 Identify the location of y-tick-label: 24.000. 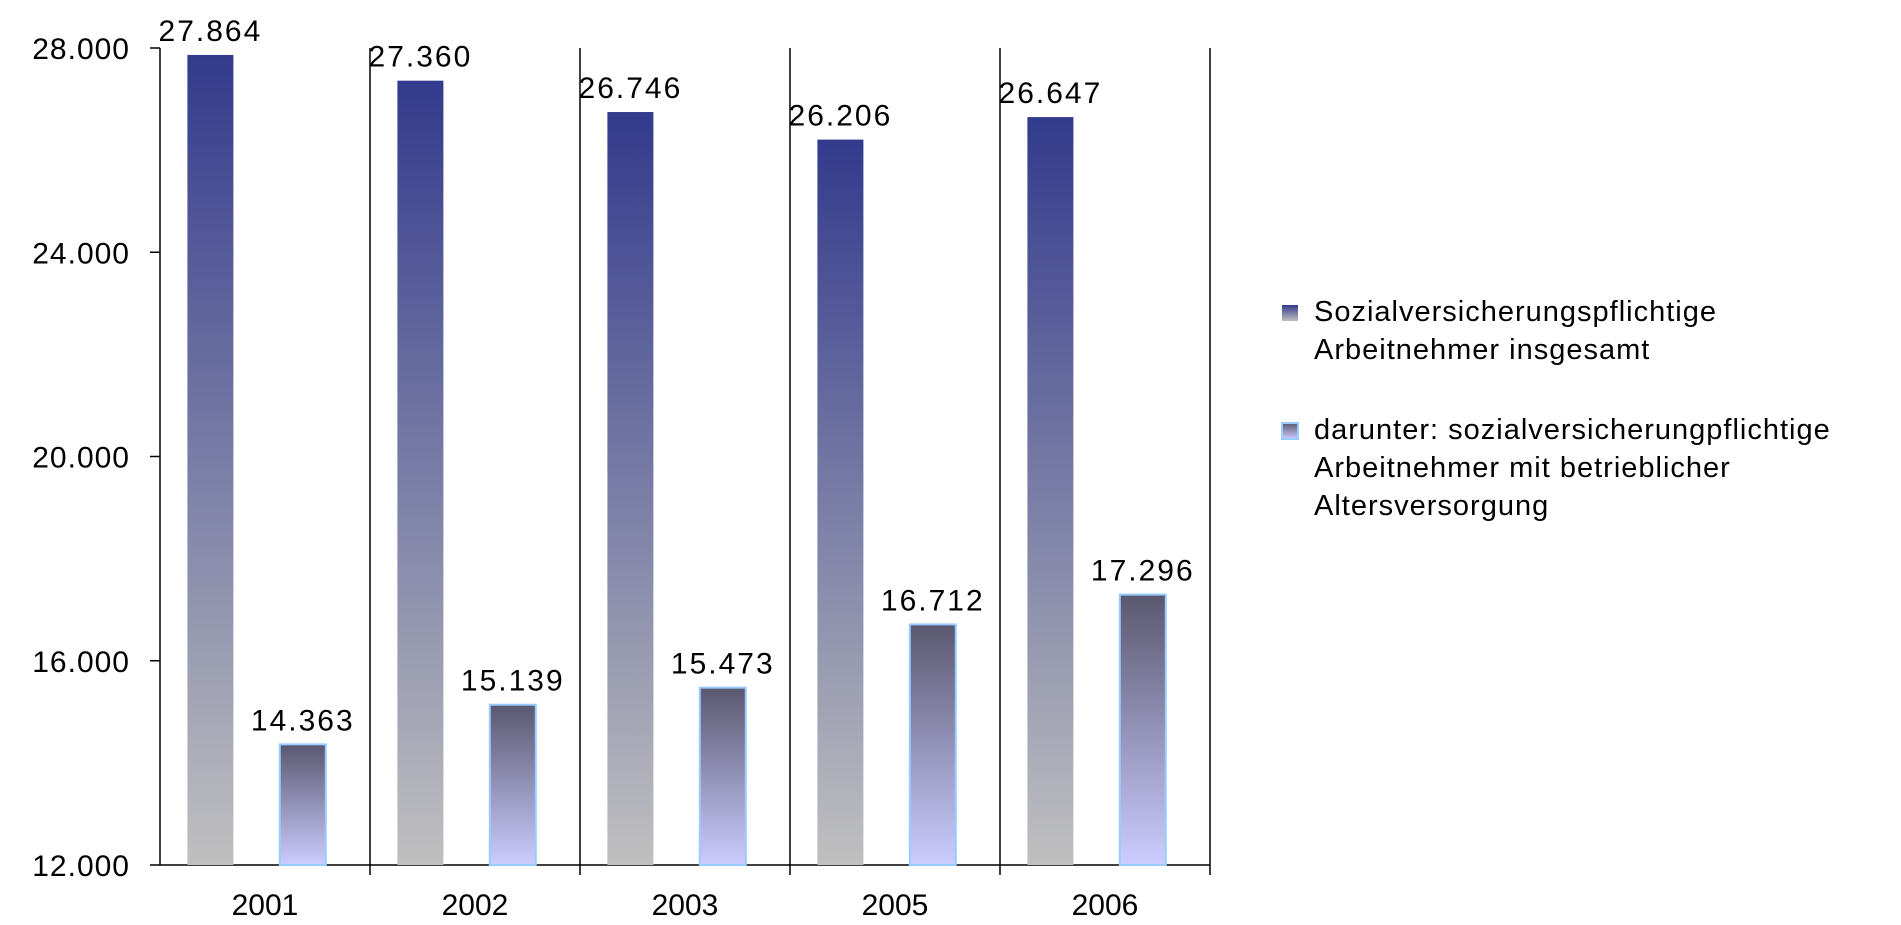
(81, 253).